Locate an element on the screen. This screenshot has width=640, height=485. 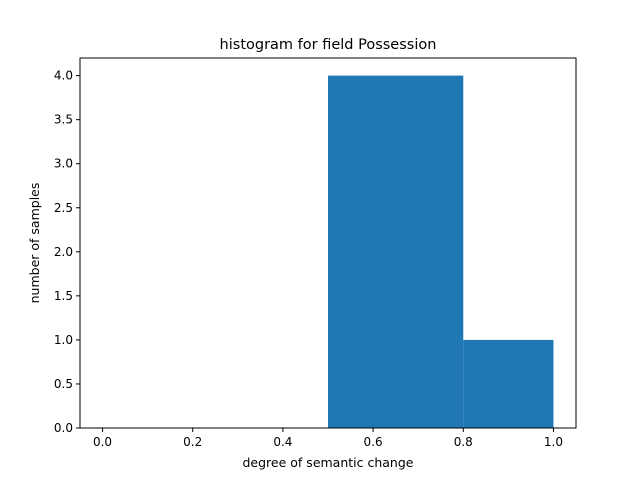
y-tick-label: 0.0 is located at coordinates (63, 428).